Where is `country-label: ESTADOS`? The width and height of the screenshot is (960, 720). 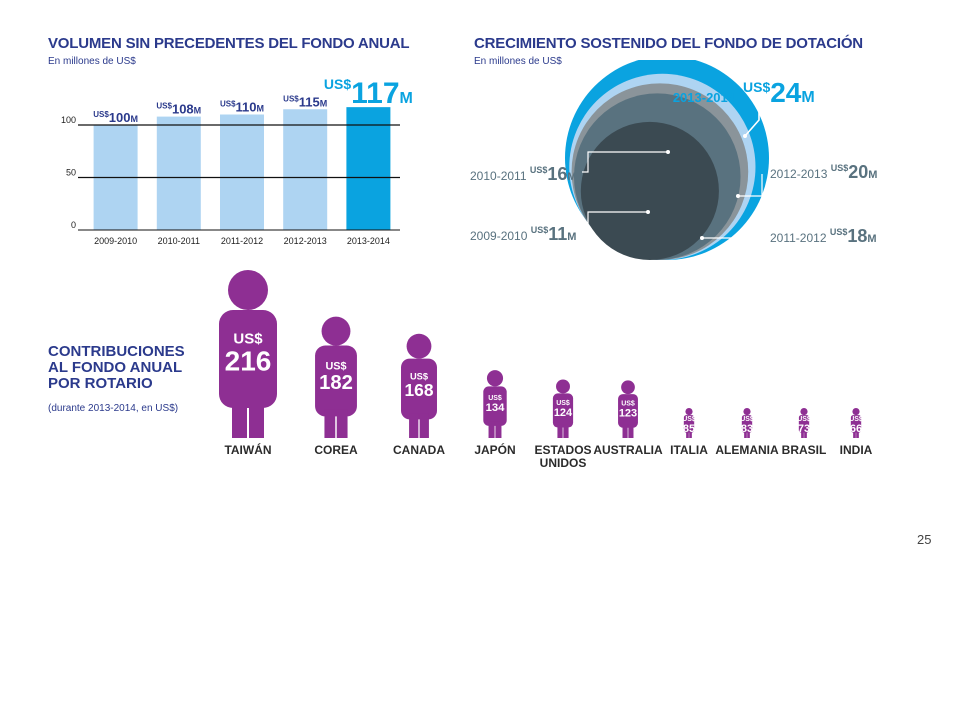
country-label: ESTADOS is located at coordinates (562, 450).